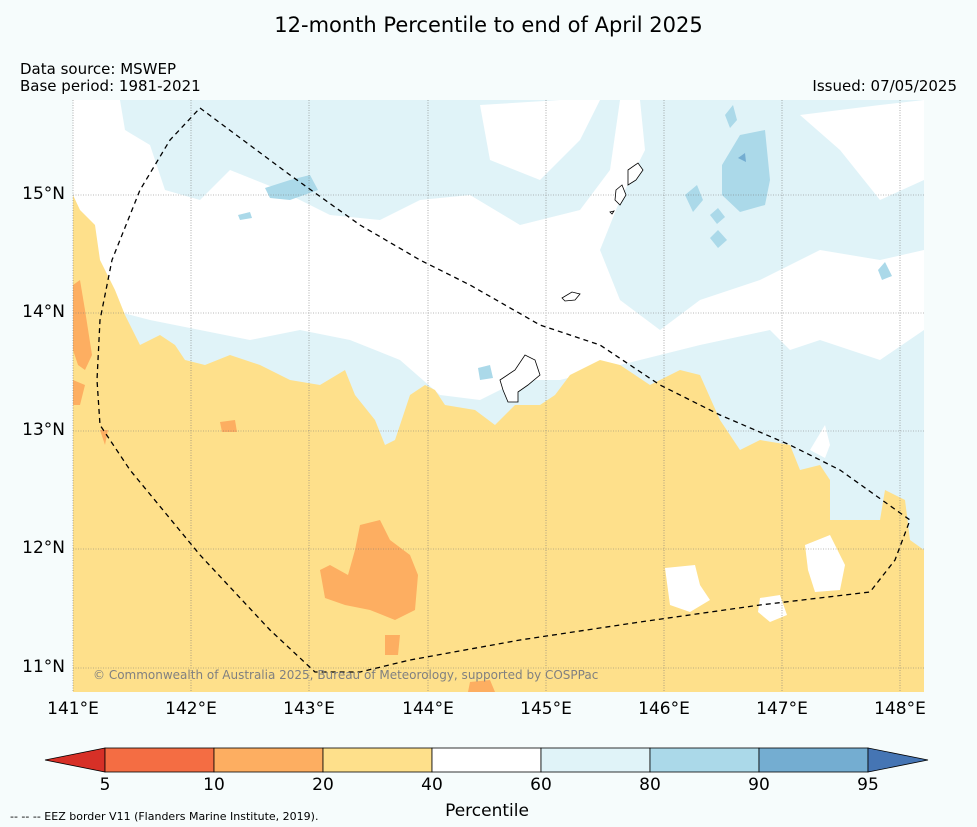 Image resolution: width=977 pixels, height=827 pixels. What do you see at coordinates (782, 709) in the screenshot?
I see `lon-label: 147°E` at bounding box center [782, 709].